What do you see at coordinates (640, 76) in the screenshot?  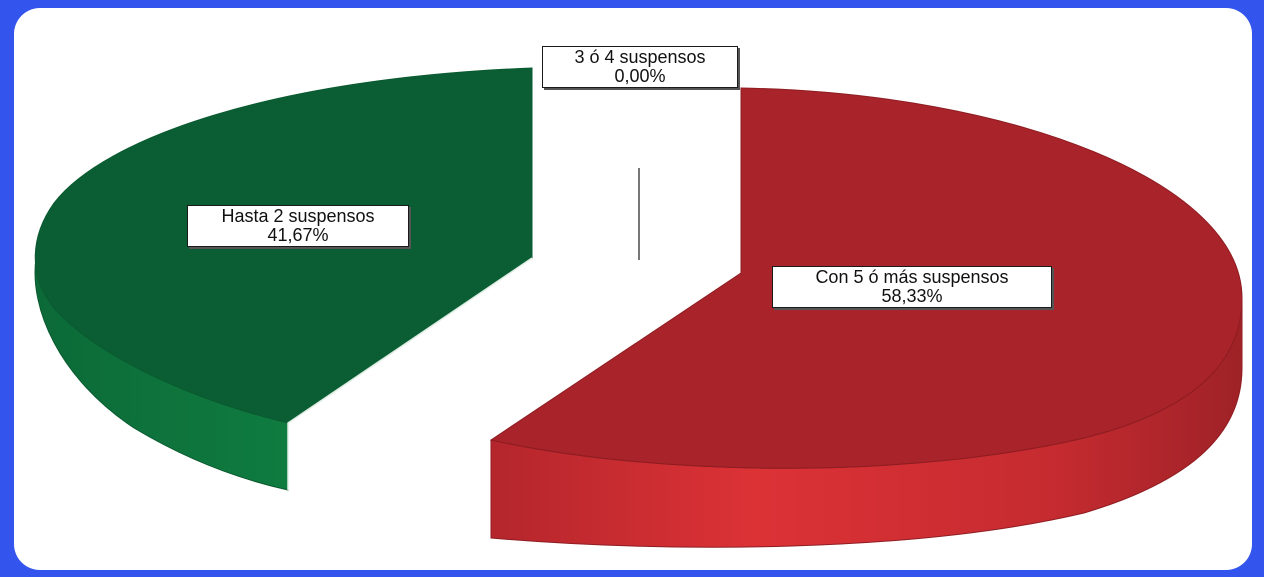 I see `label-3-o-4-percent: 0,00%` at bounding box center [640, 76].